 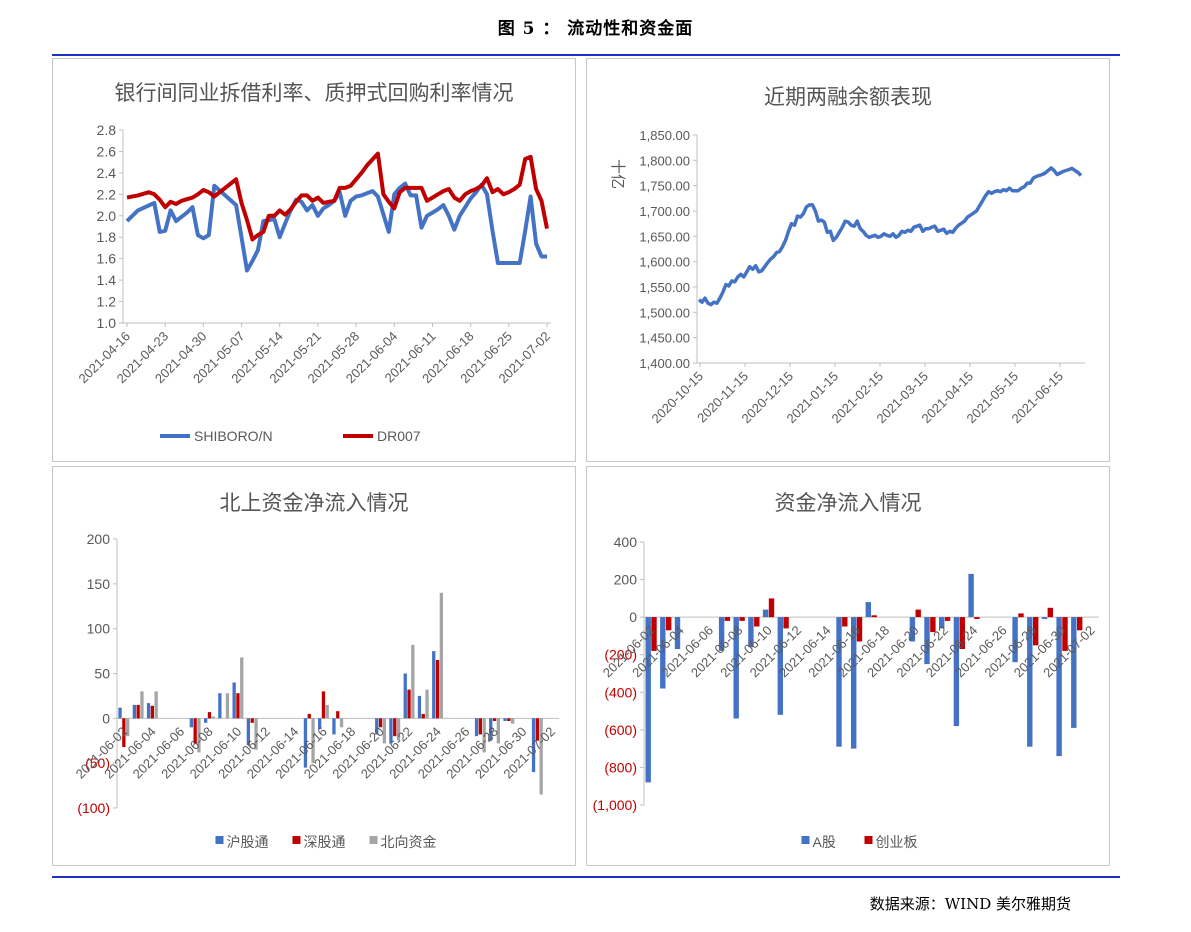 What do you see at coordinates (409, 842) in the screenshot?
I see `legend-label: 北向资金` at bounding box center [409, 842].